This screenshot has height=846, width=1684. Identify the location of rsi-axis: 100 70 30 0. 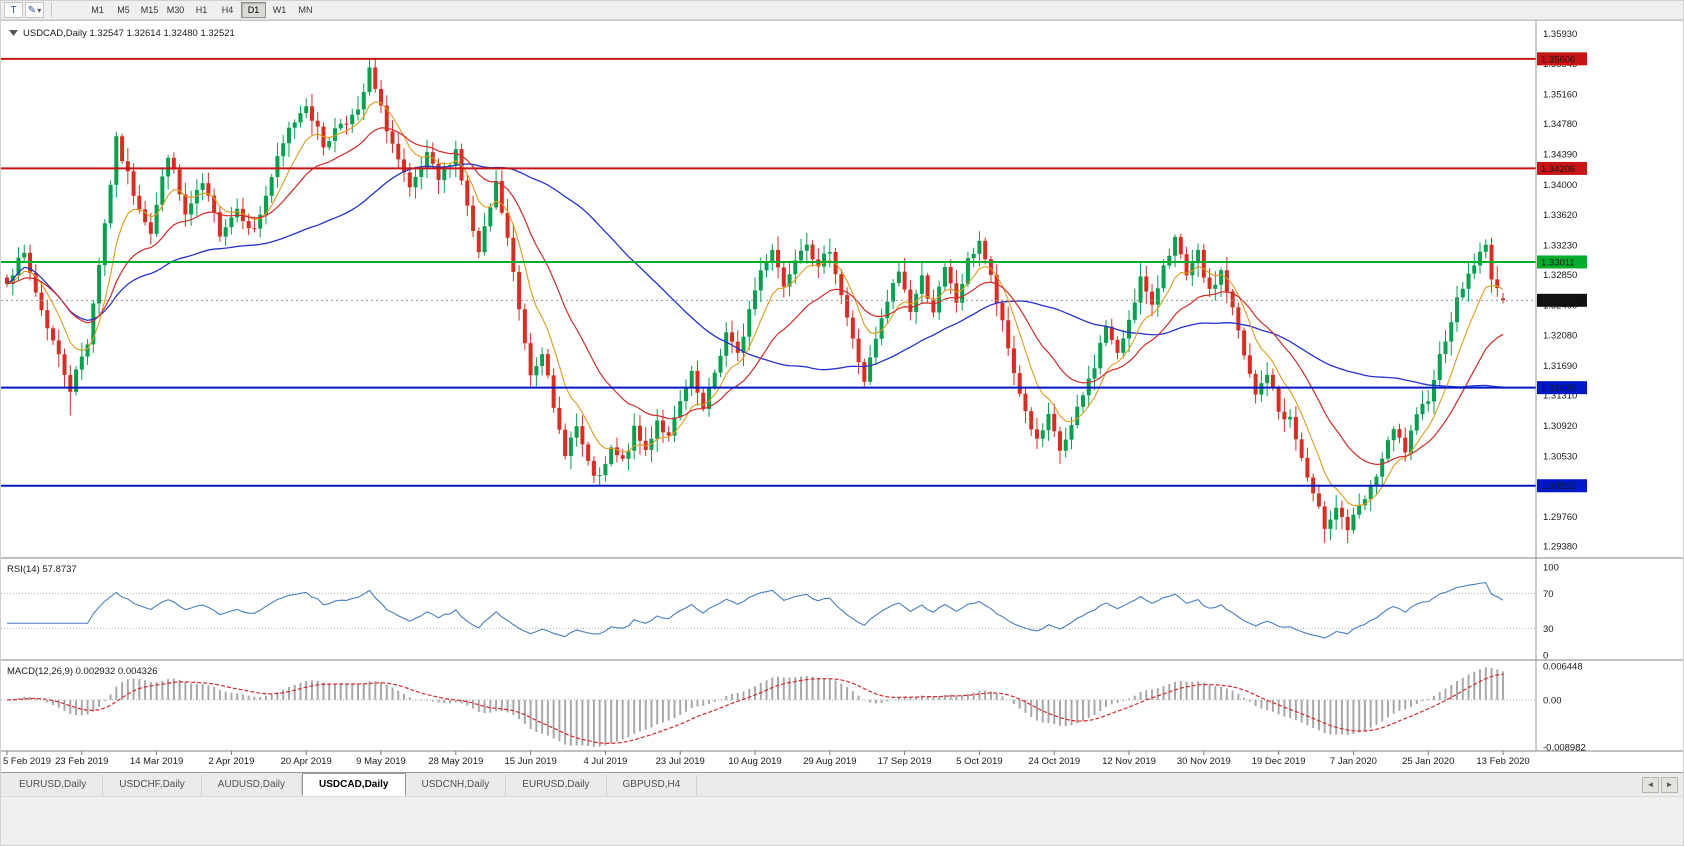
(1551, 612).